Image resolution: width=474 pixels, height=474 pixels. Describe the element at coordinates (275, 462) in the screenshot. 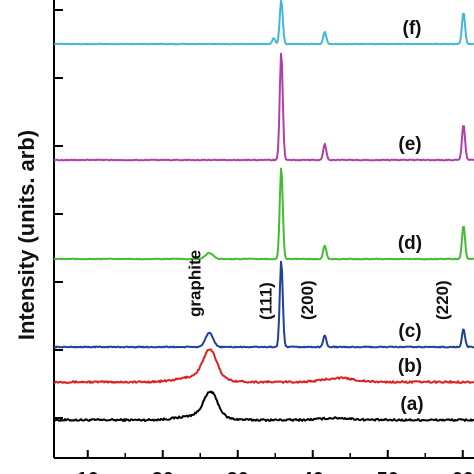

I see `x-axis-ticks: 10 20 30 40 50 60` at that location.